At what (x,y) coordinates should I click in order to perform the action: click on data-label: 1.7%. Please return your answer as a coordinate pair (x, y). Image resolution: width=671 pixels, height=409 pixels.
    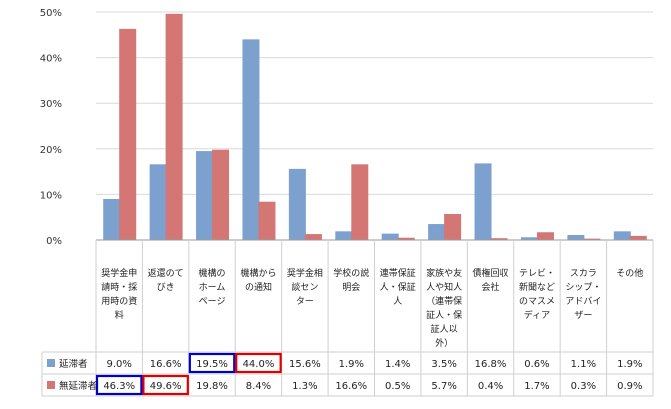
    Looking at the image, I should click on (536, 386).